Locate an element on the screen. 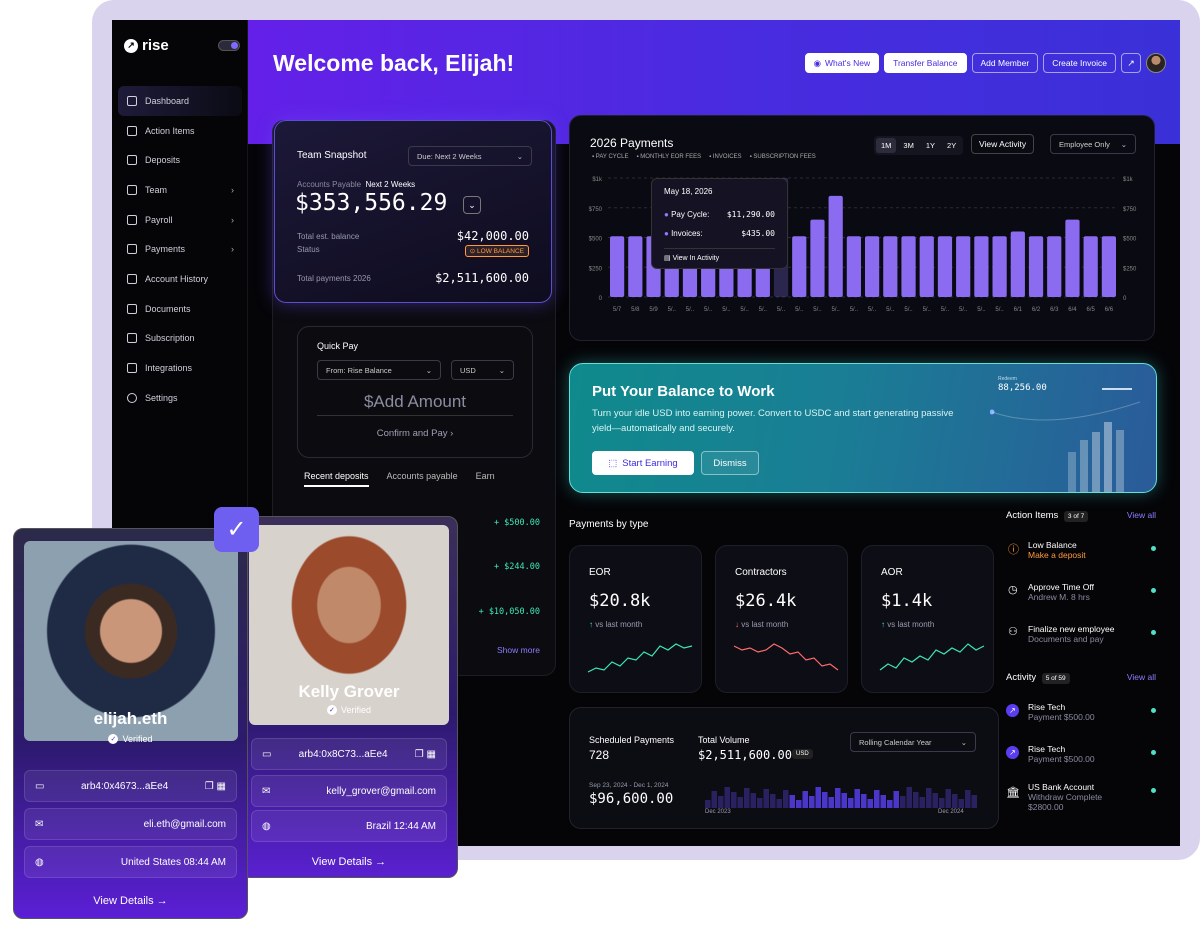 The height and width of the screenshot is (933, 1200). action-item: ◷ Approve Time Off Andrew M. 8 hrs is located at coordinates (1083, 595).